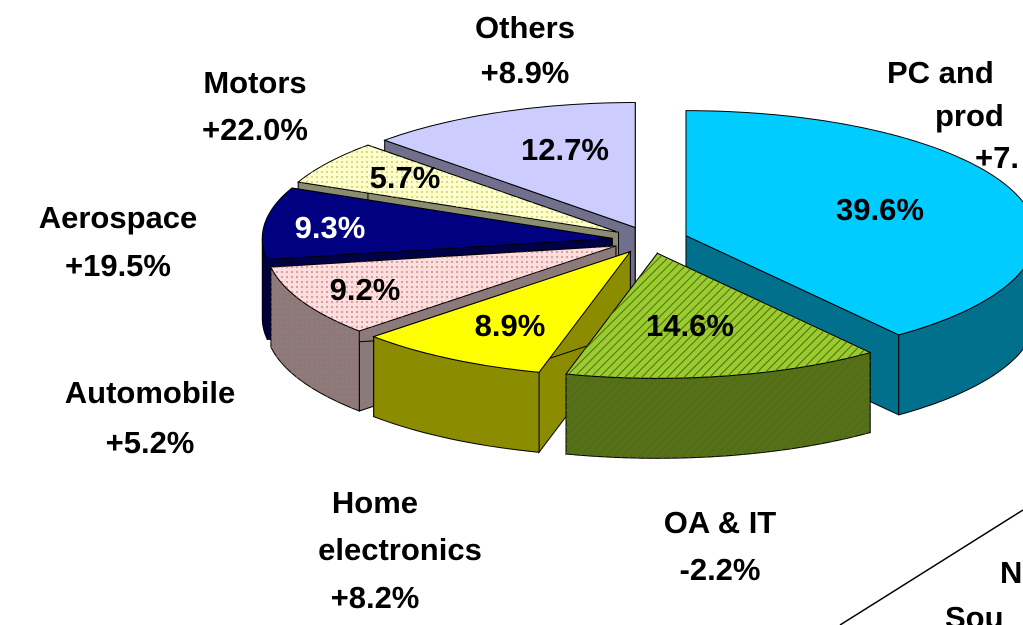 This screenshot has height=625, width=1023. What do you see at coordinates (150, 392) in the screenshot?
I see `category-label: Automobile` at bounding box center [150, 392].